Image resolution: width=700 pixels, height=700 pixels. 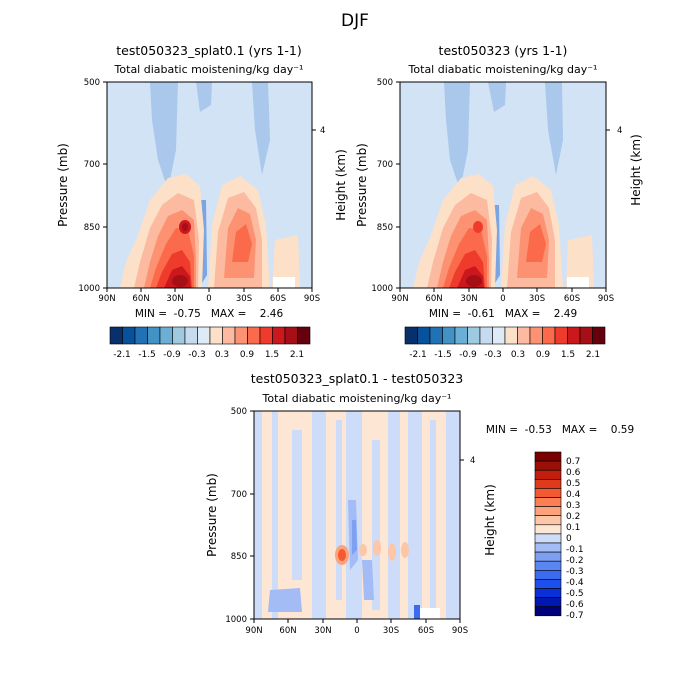 I want to click on panel-2-title: test050323 (yrs 1-1), so click(x=503, y=50).